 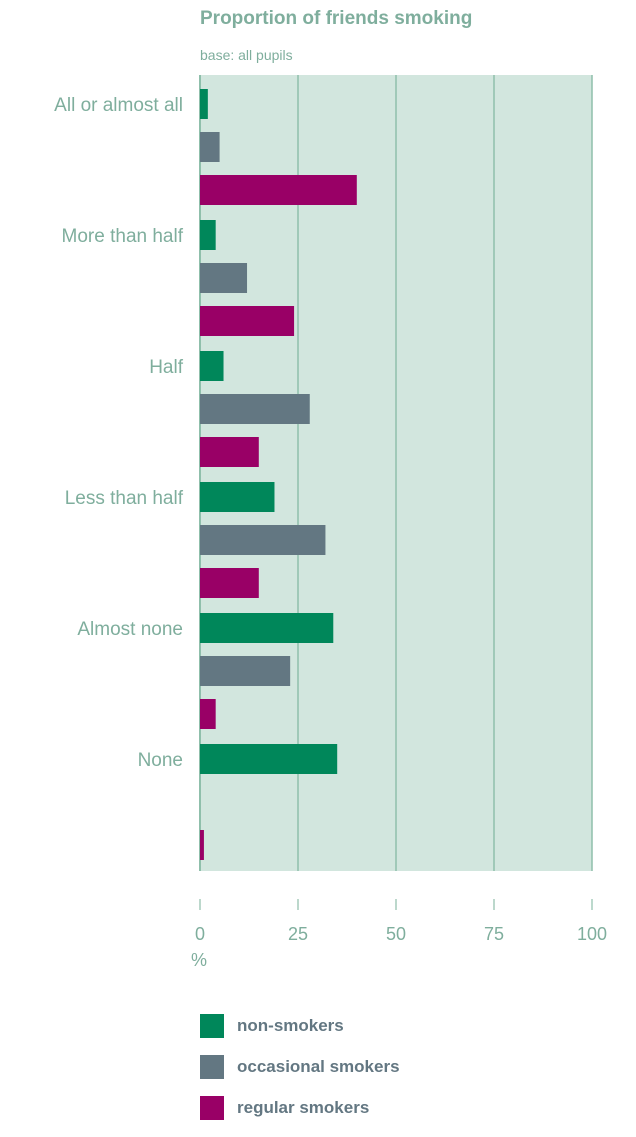 What do you see at coordinates (396, 934) in the screenshot?
I see `x-tick-label: 50` at bounding box center [396, 934].